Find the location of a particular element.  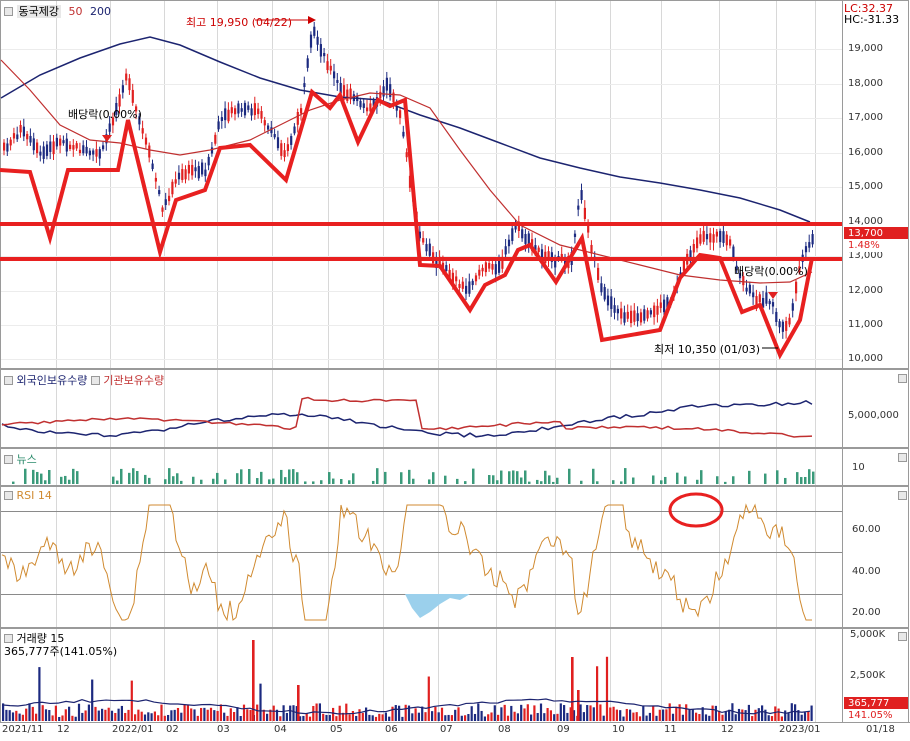

series-toggle-icon is located at coordinates (95, 380).